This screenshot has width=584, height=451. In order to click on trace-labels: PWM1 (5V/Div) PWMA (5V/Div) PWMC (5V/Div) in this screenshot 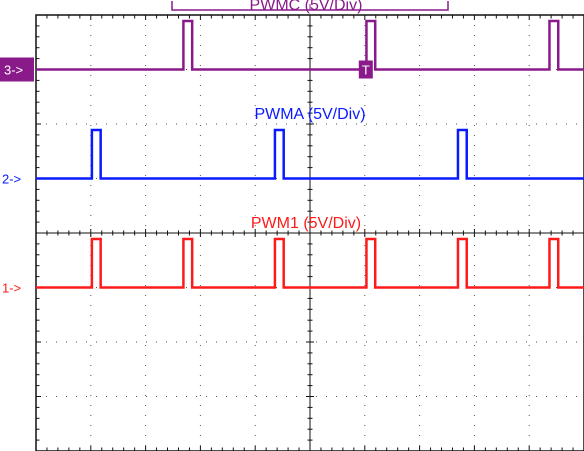, I will do `click(308, 116)`.